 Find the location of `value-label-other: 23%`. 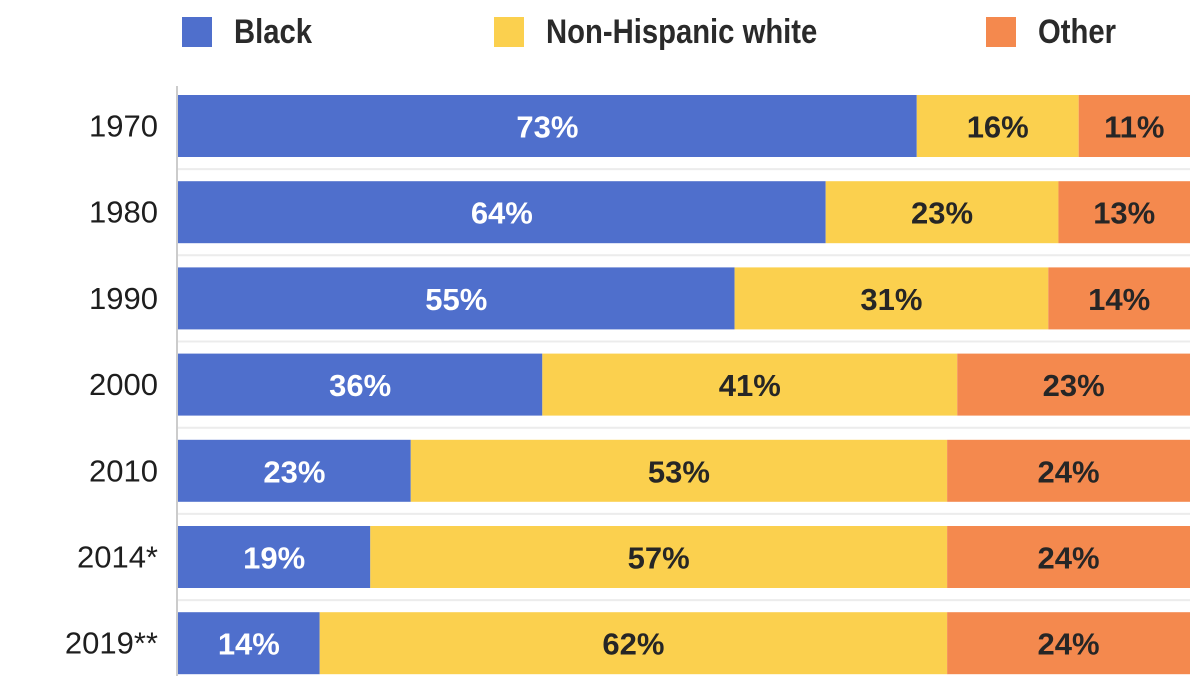

value-label-other: 23% is located at coordinates (1074, 385).